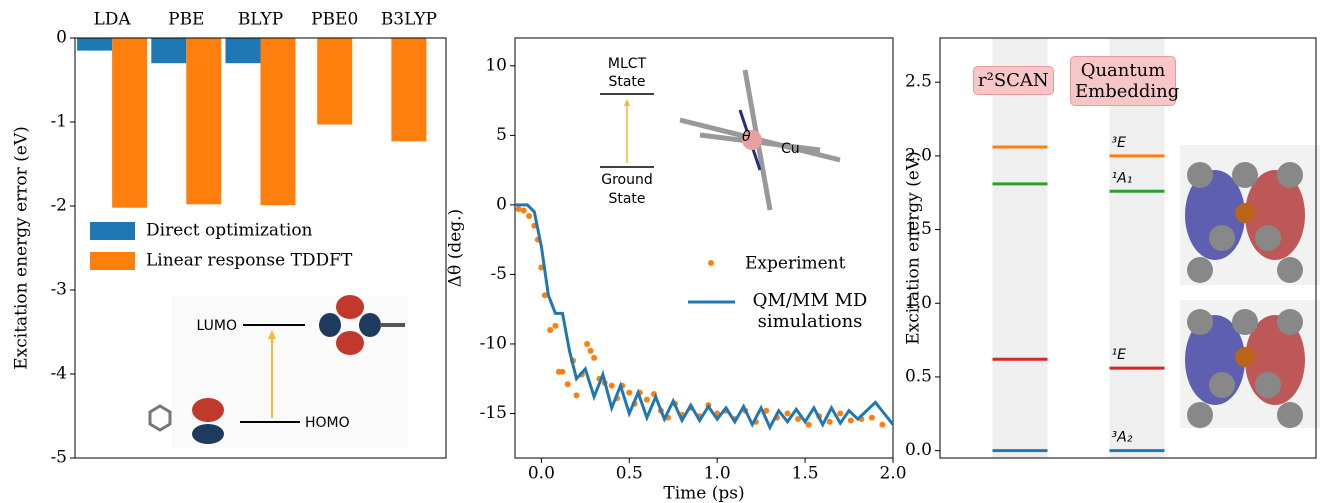  I want to click on state-label: ³E, so click(1119, 143).